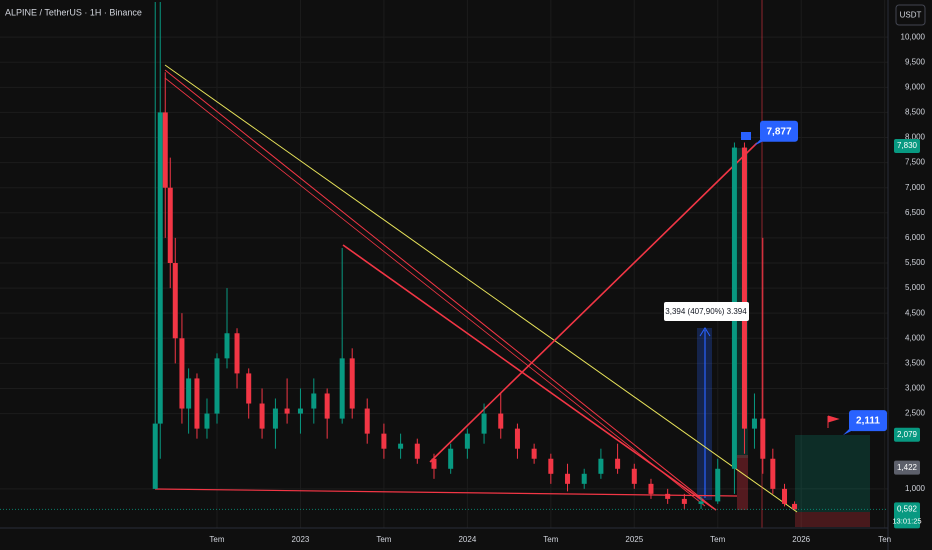 This screenshot has height=550, width=932. Describe the element at coordinates (742, 482) in the screenshot. I see `position-stop` at that location.